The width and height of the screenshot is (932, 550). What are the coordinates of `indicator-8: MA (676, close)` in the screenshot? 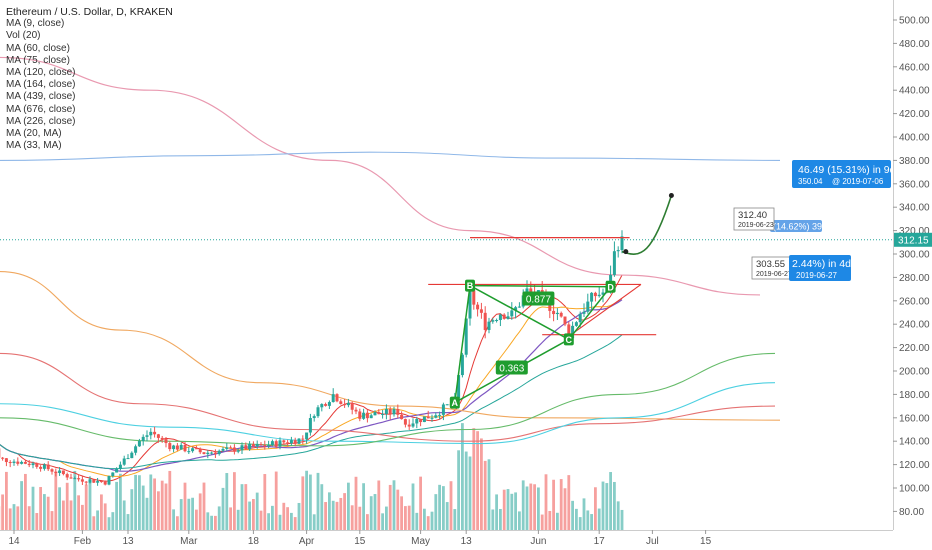 It's located at (41, 109).